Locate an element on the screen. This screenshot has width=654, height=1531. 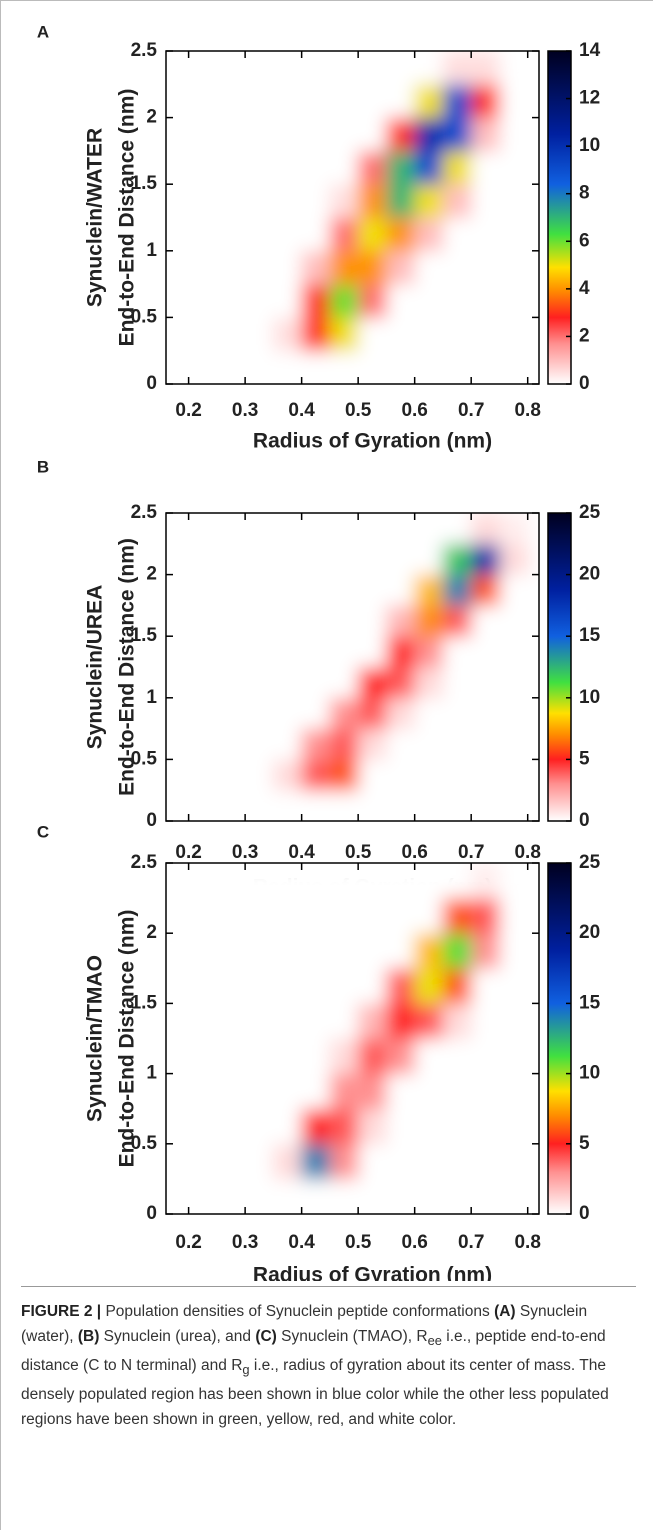
x-tick-label: 0.7 is located at coordinates (471, 852).